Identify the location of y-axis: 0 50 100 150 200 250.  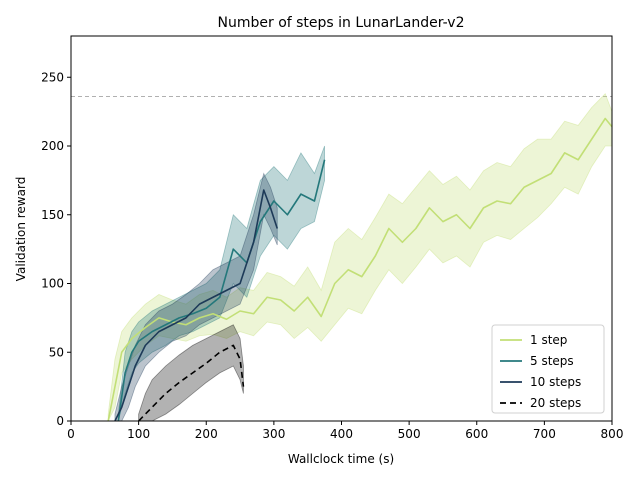
(56, 249).